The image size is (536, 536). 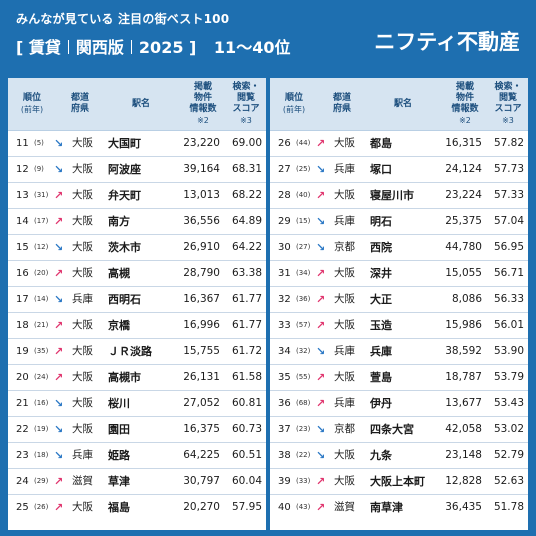 I want to click on previous-rank-cell: (26), so click(x=41, y=507).